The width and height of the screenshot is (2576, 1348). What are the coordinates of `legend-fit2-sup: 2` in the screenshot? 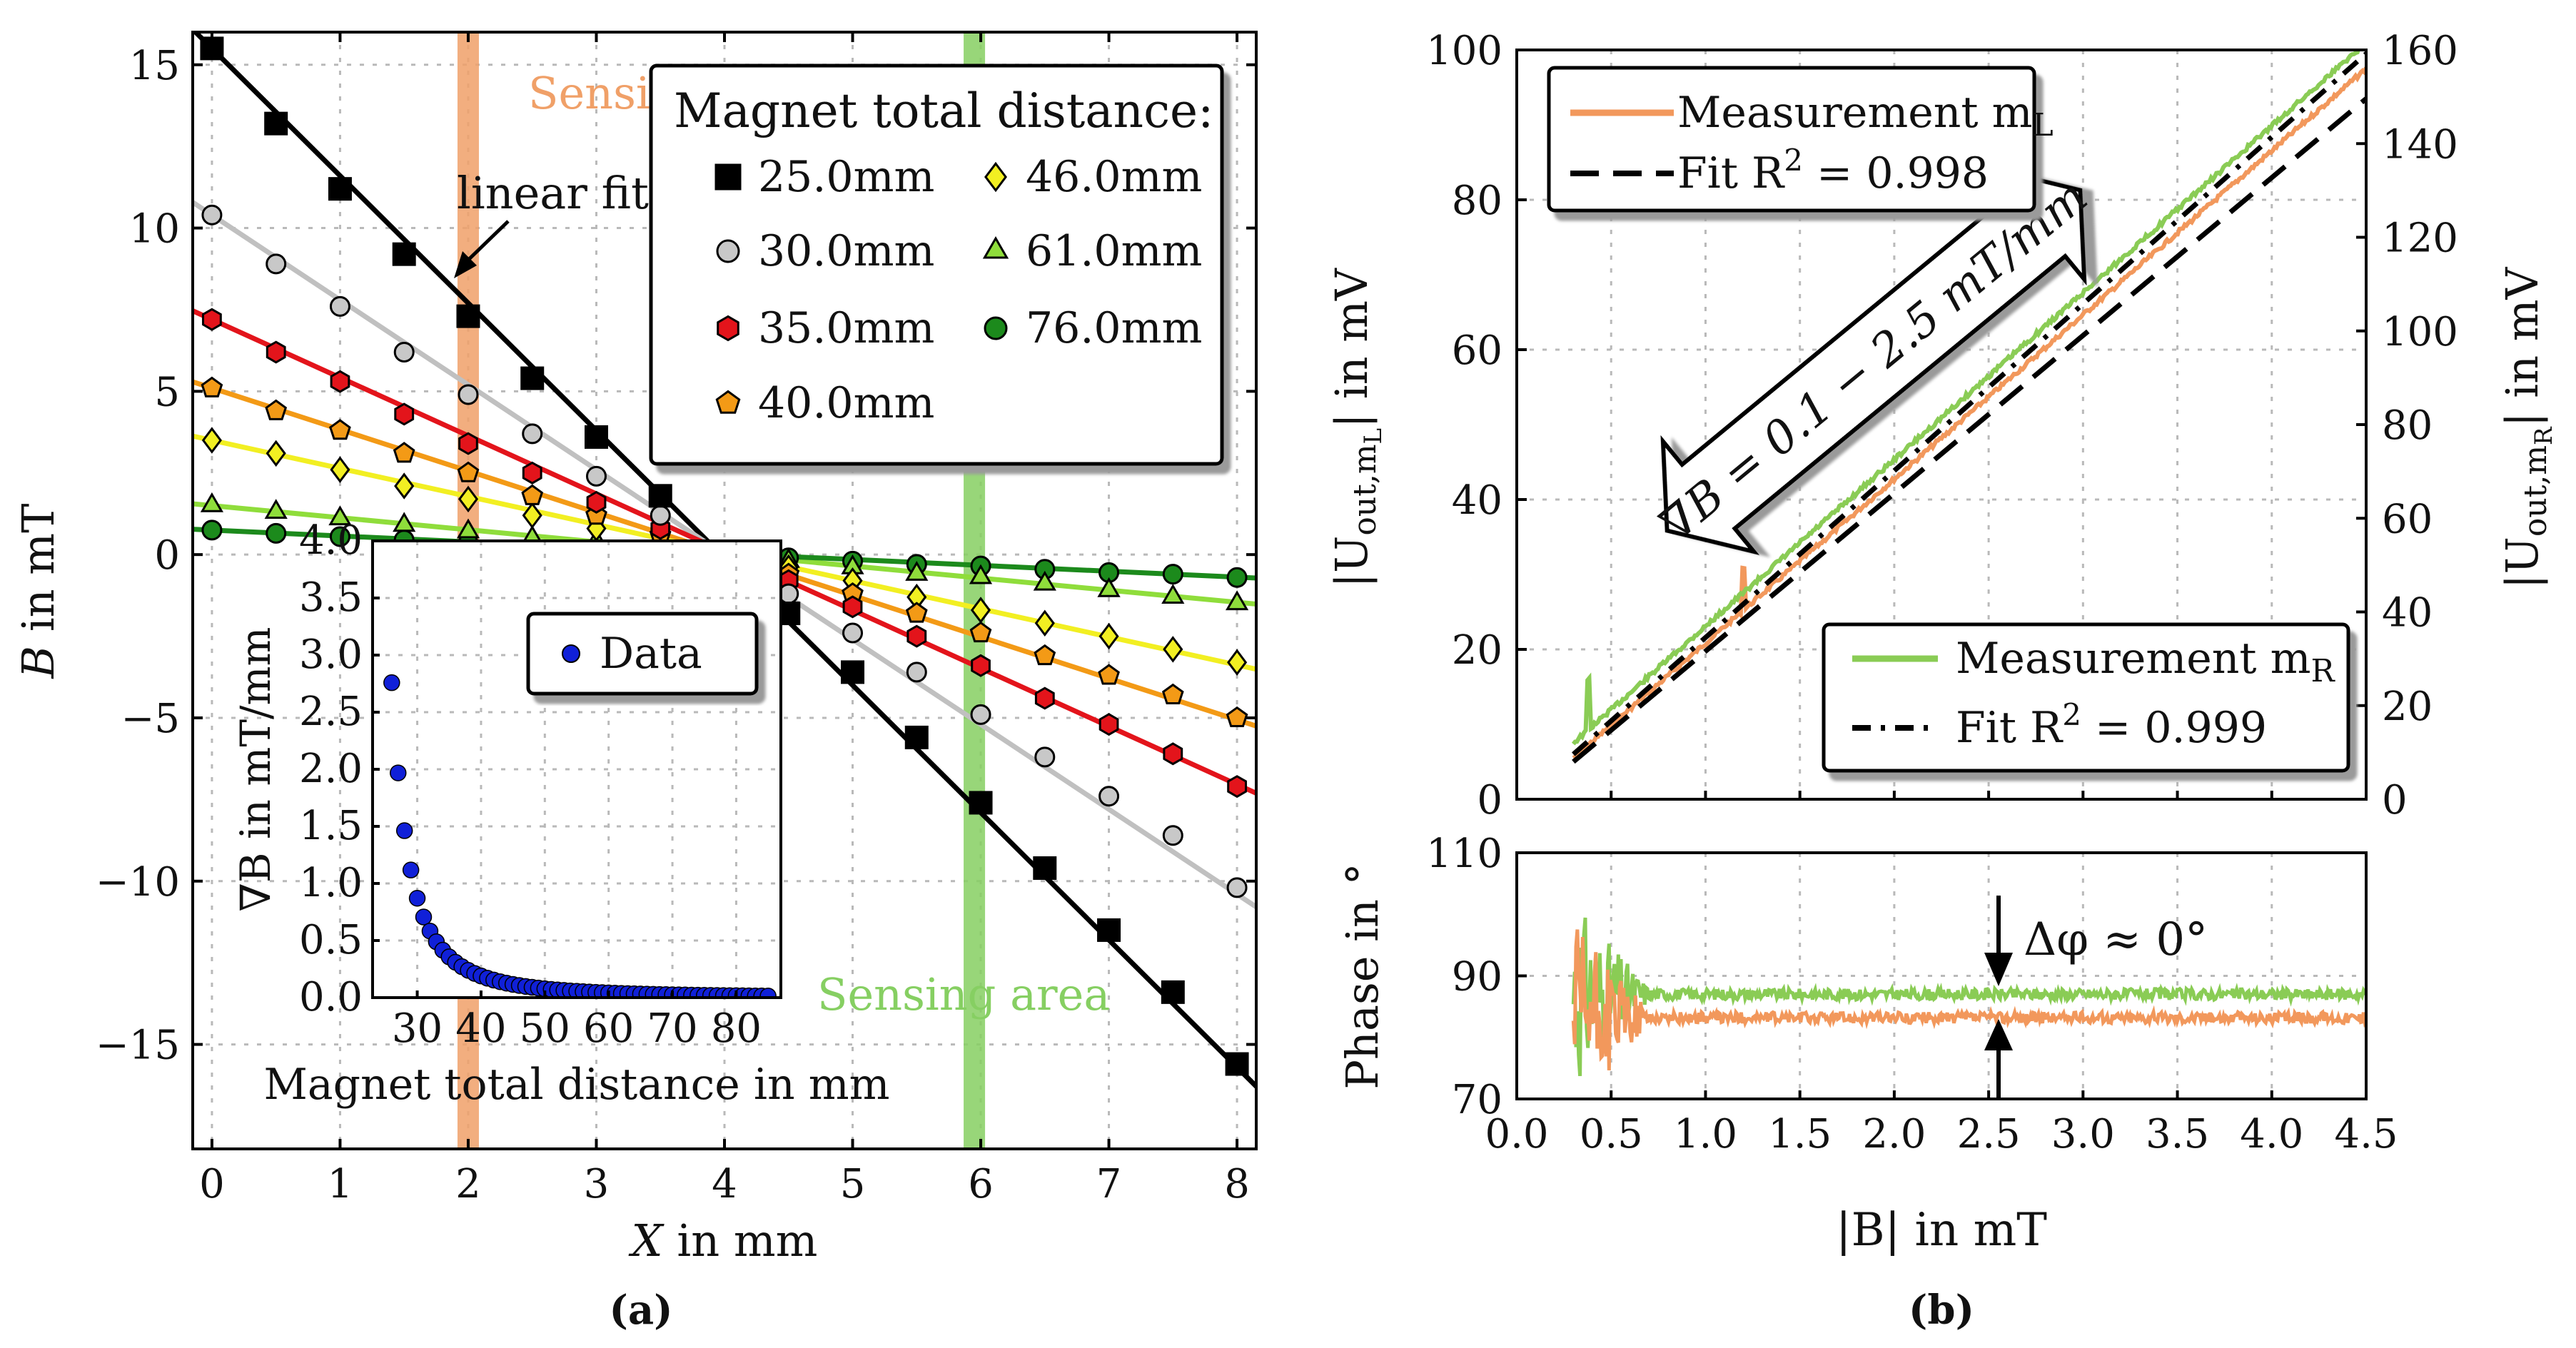 It's located at (2071, 714).